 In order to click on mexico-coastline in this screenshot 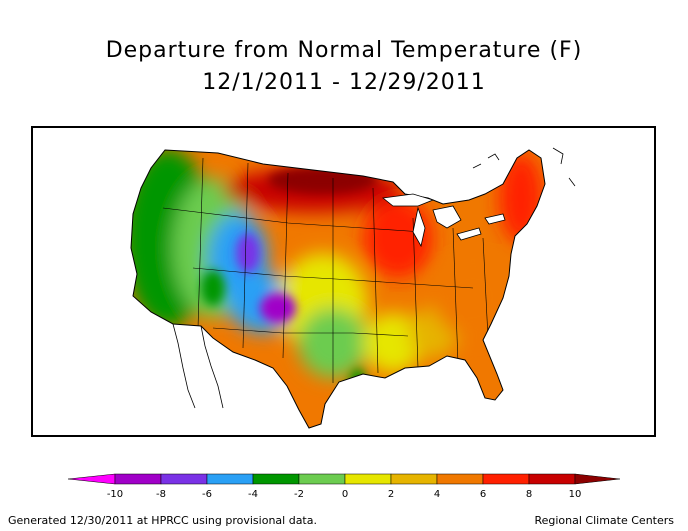, I will do `click(198, 366)`.